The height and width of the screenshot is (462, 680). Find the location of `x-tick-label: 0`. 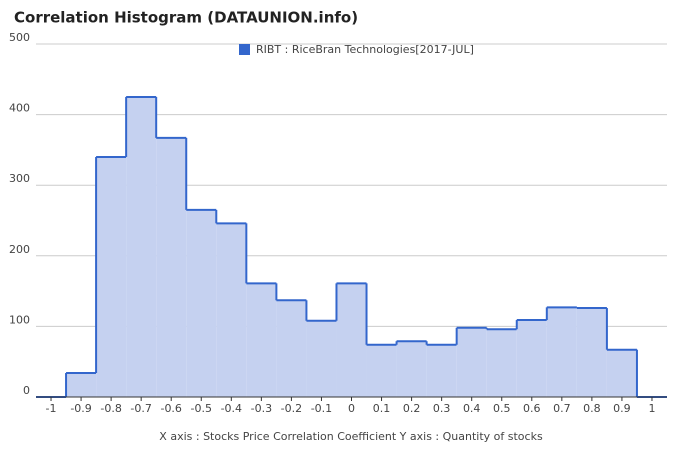

x-tick-label: 0 is located at coordinates (351, 408).